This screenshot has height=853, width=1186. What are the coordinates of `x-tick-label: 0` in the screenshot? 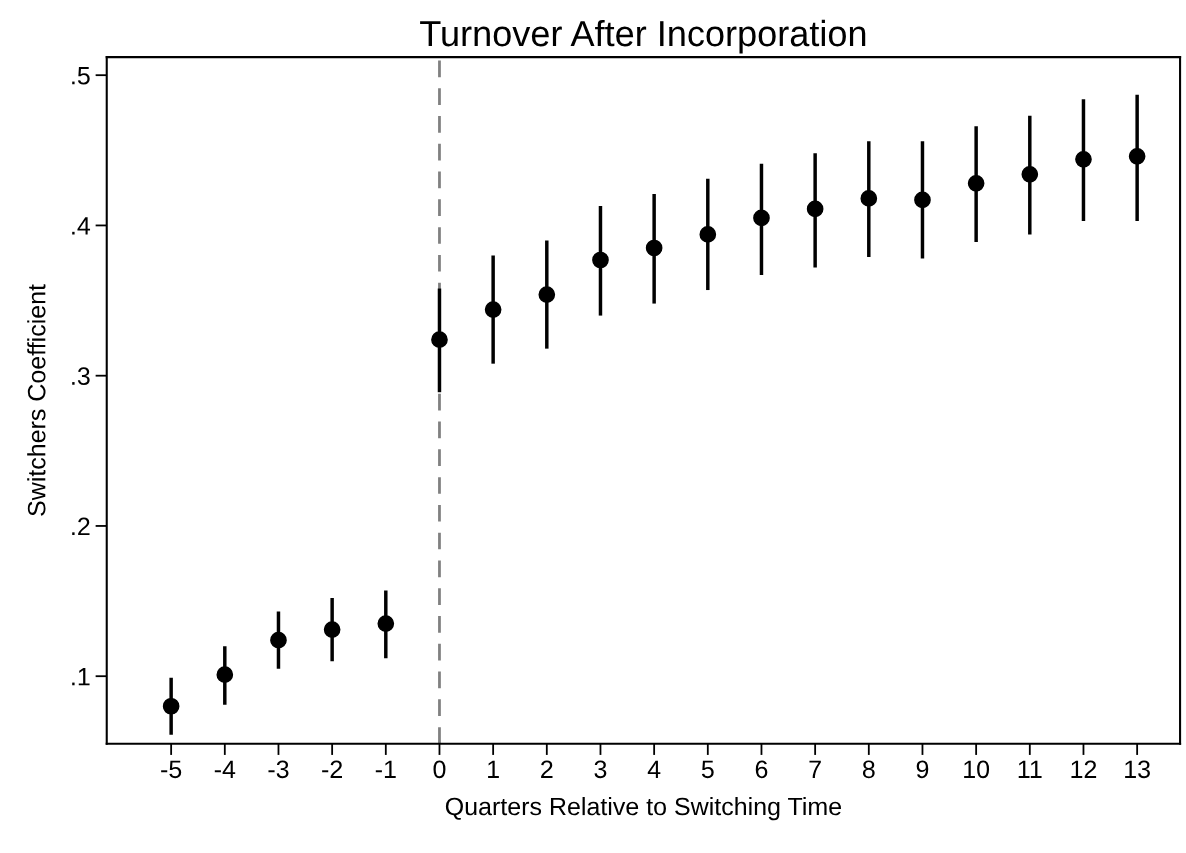 It's located at (439, 769).